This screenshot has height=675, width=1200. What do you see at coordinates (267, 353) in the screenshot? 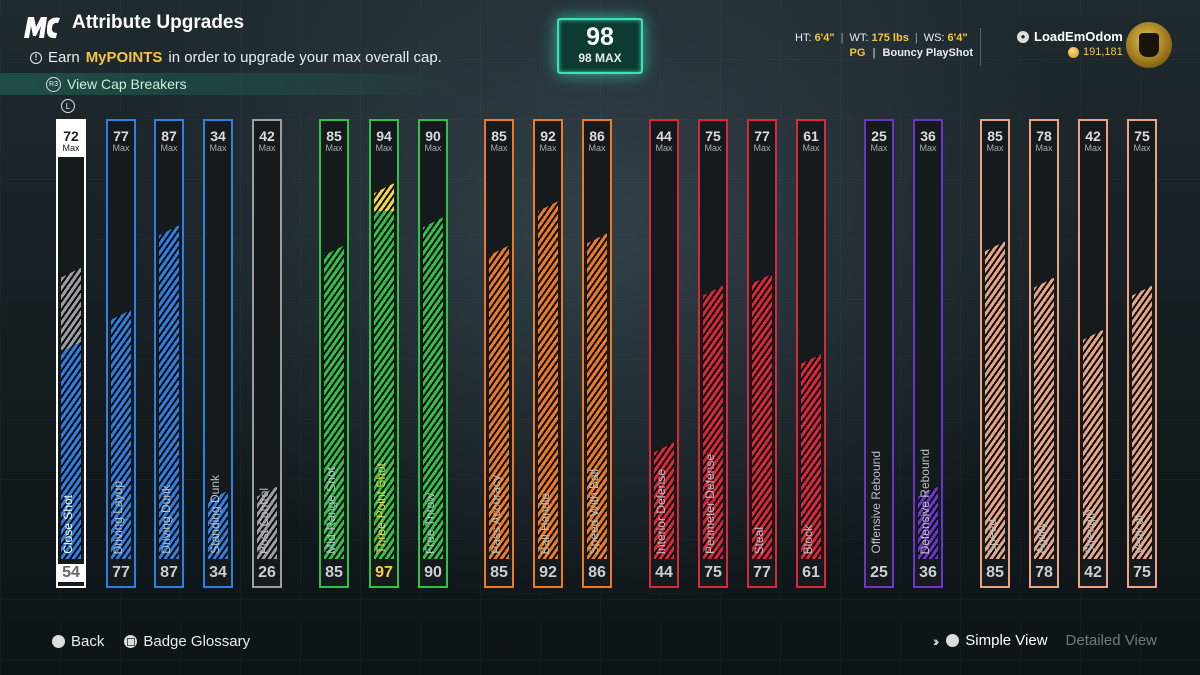
I see `attribute-bar-post-control: 42 Max Post Control 26` at bounding box center [267, 353].